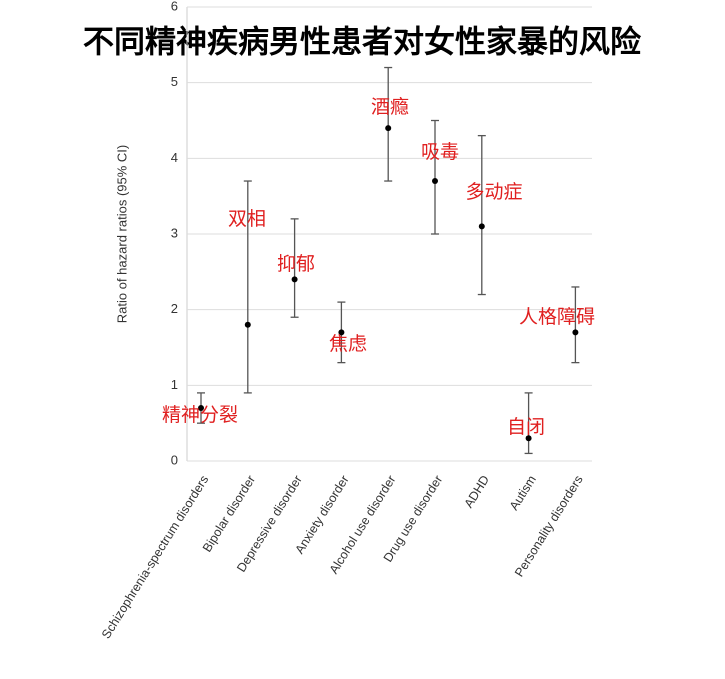 The image size is (725, 679). Describe the element at coordinates (557, 317) in the screenshot. I see `annotation: 人格障碍` at that location.